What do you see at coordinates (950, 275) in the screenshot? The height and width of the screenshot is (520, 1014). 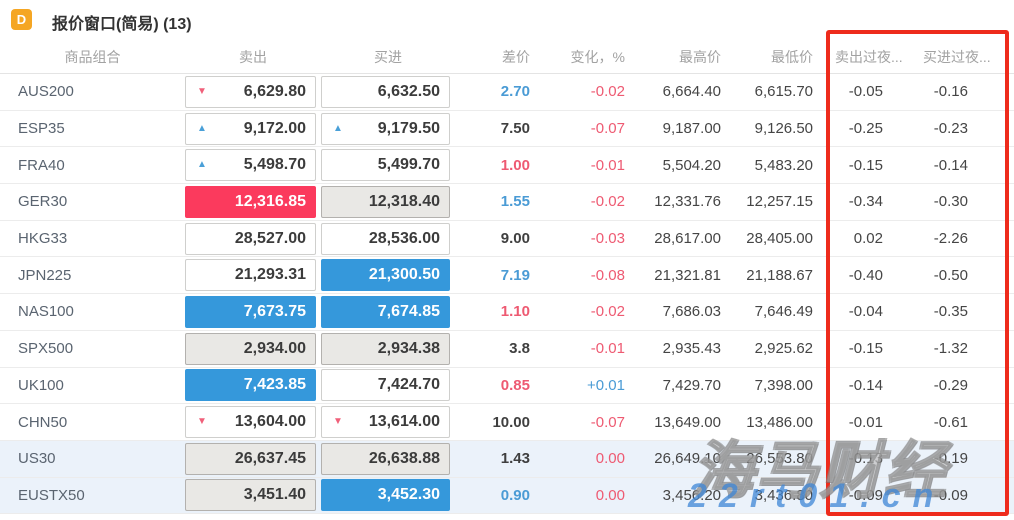 I see `buy-overnight-value: -0.50` at bounding box center [950, 275].